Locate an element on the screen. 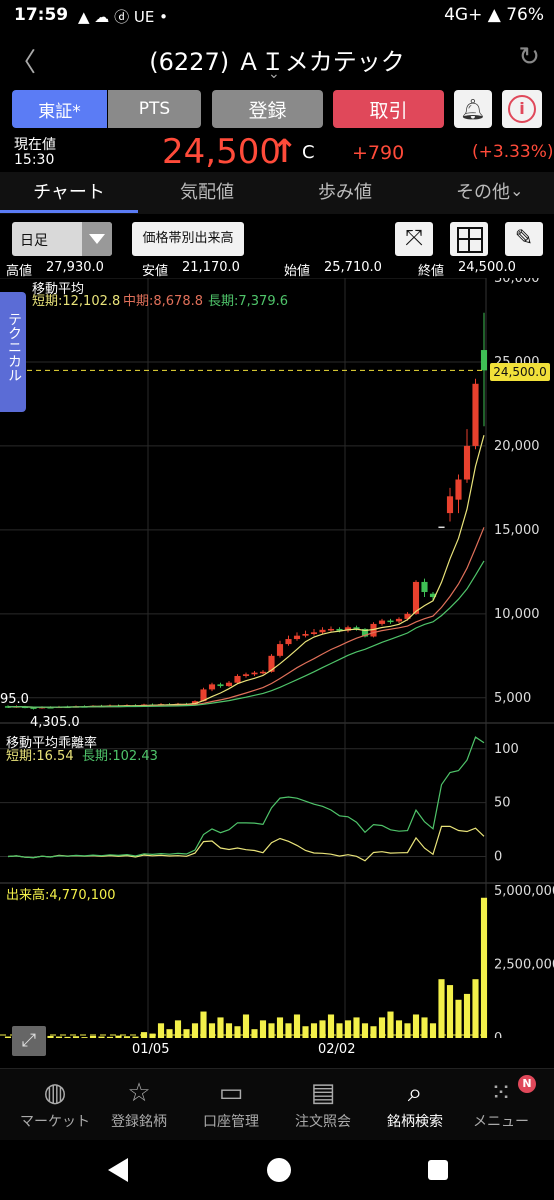  price-change-pct: (+3.33%) is located at coordinates (513, 152).